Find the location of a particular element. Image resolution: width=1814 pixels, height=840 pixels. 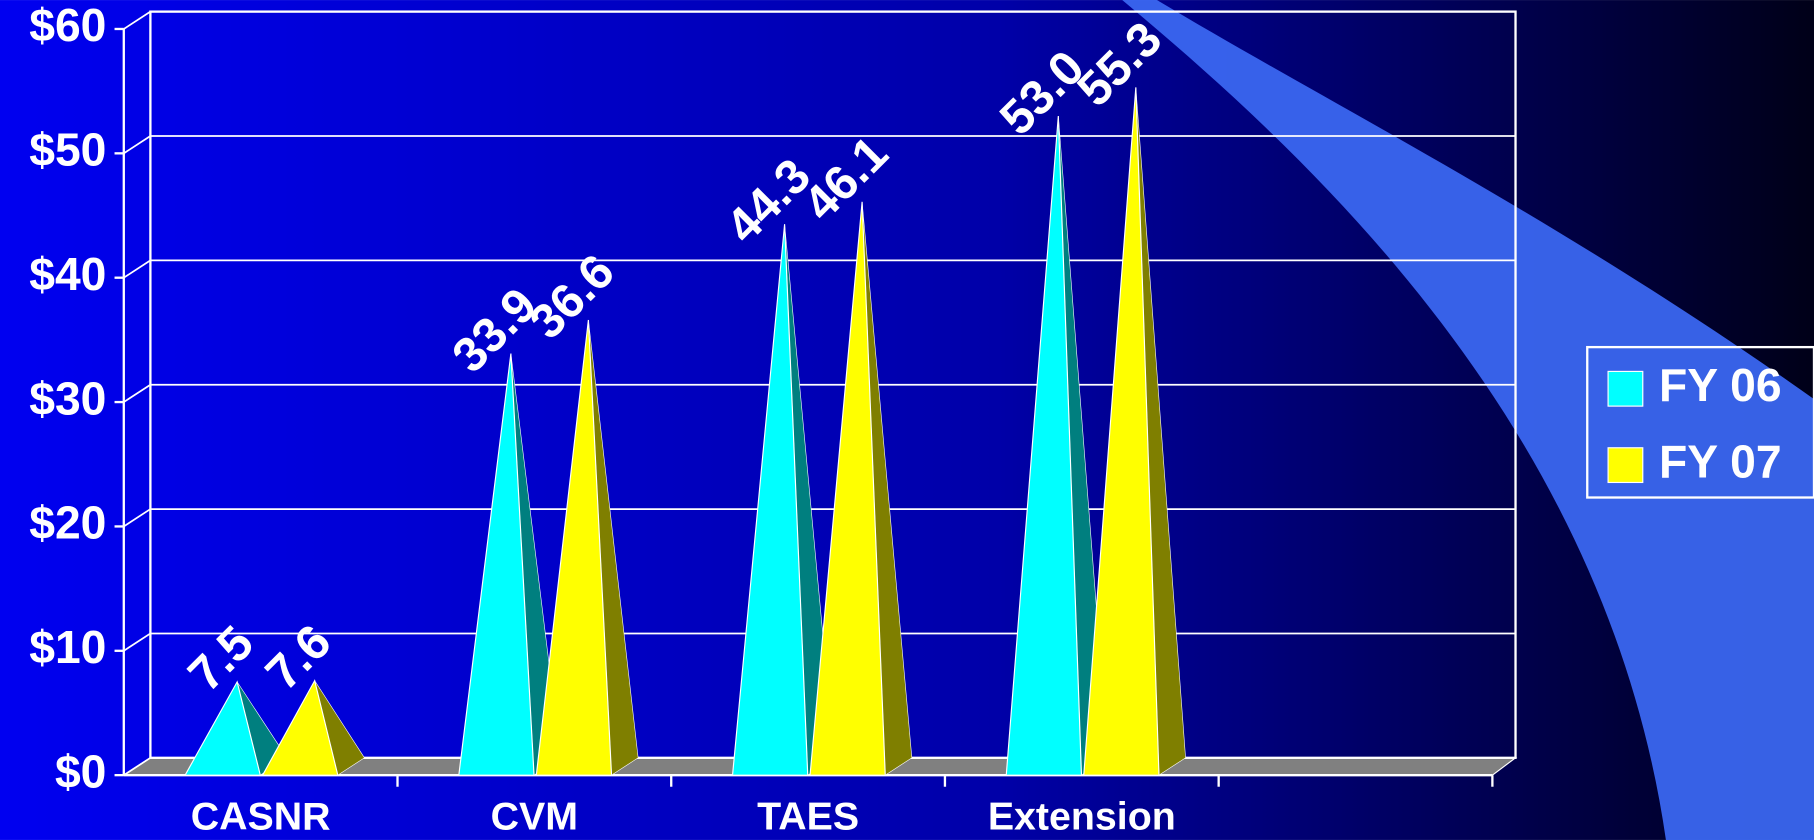

y-tick-label: $60 is located at coordinates (67, 25).